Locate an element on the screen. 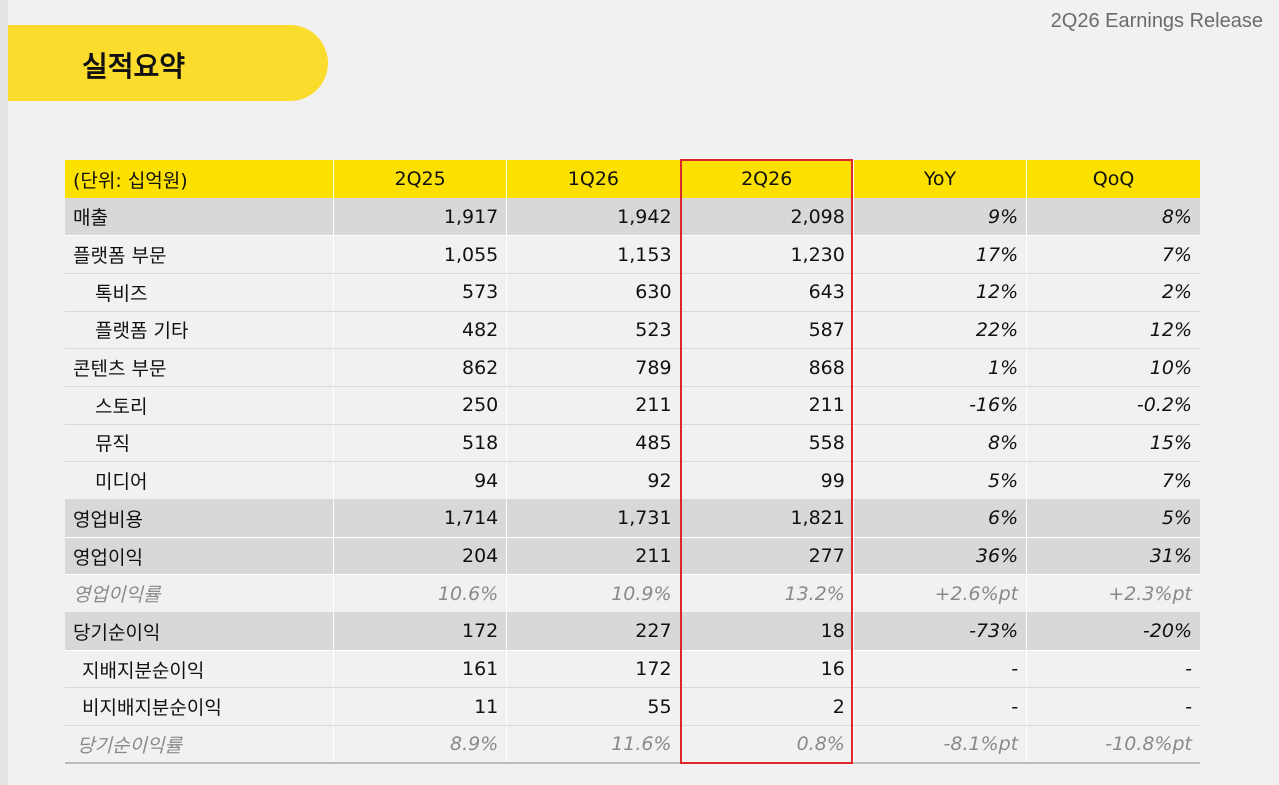 Image resolution: width=1279 pixels, height=785 pixels. left-edge-strip is located at coordinates (4, 392).